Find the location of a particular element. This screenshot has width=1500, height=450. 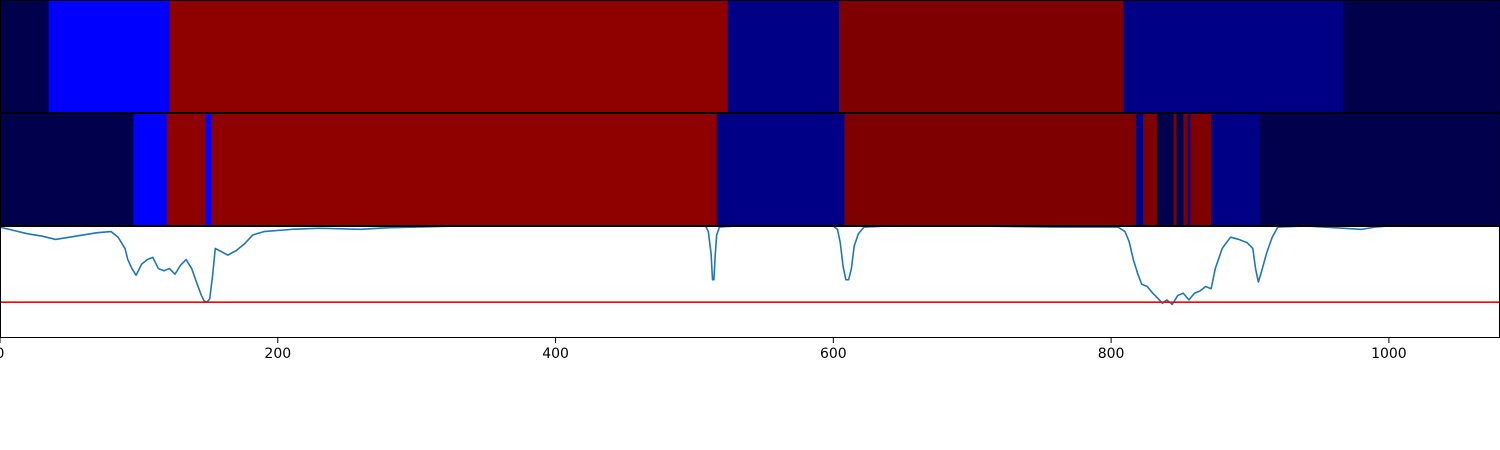

x-tick-label-3: 600 is located at coordinates (833, 354).